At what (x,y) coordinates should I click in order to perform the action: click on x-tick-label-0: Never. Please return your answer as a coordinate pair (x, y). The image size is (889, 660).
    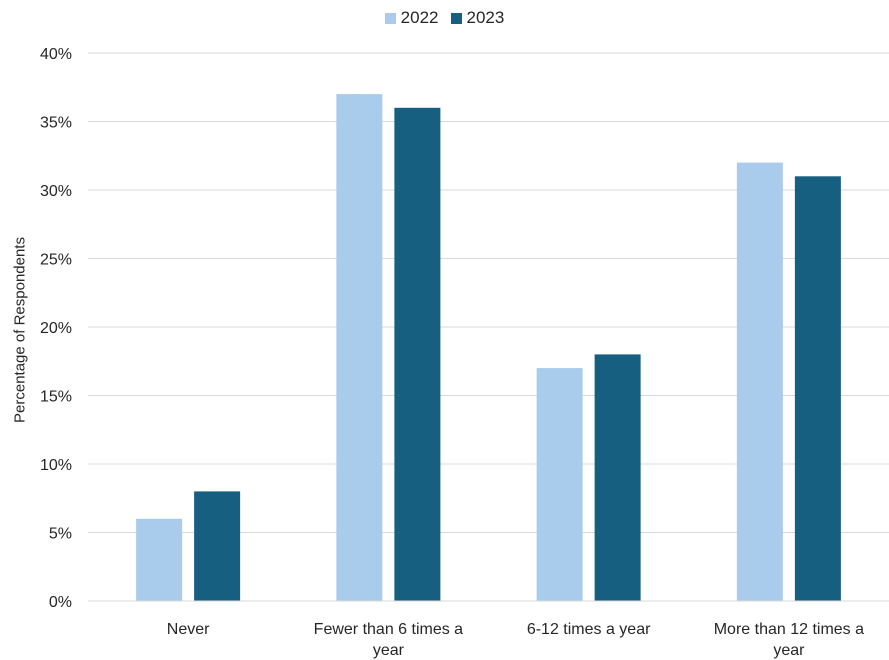
    Looking at the image, I should click on (188, 629).